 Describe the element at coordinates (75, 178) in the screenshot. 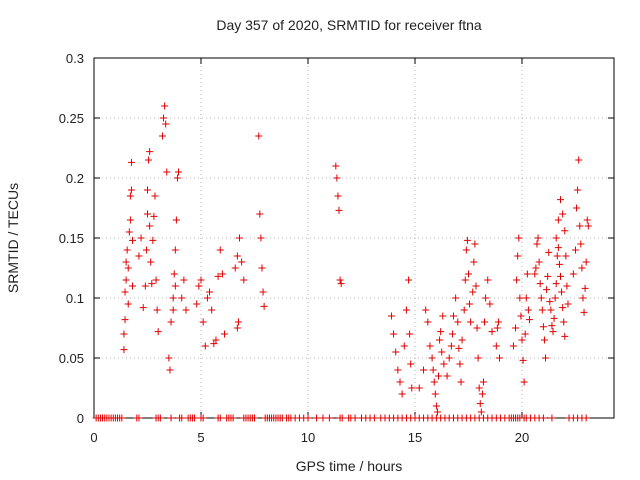

I see `y-tick-label: 0.2` at that location.